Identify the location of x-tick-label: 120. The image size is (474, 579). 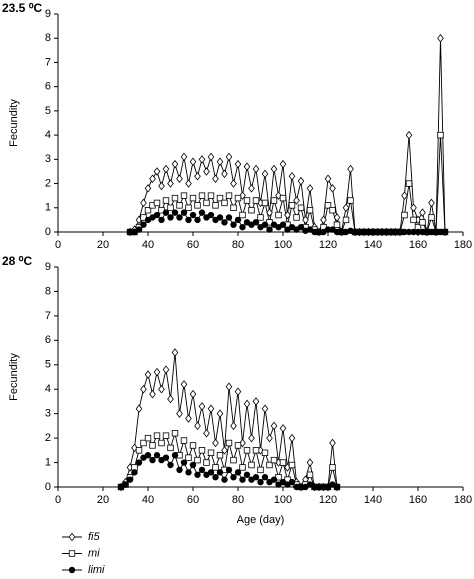
(328, 245).